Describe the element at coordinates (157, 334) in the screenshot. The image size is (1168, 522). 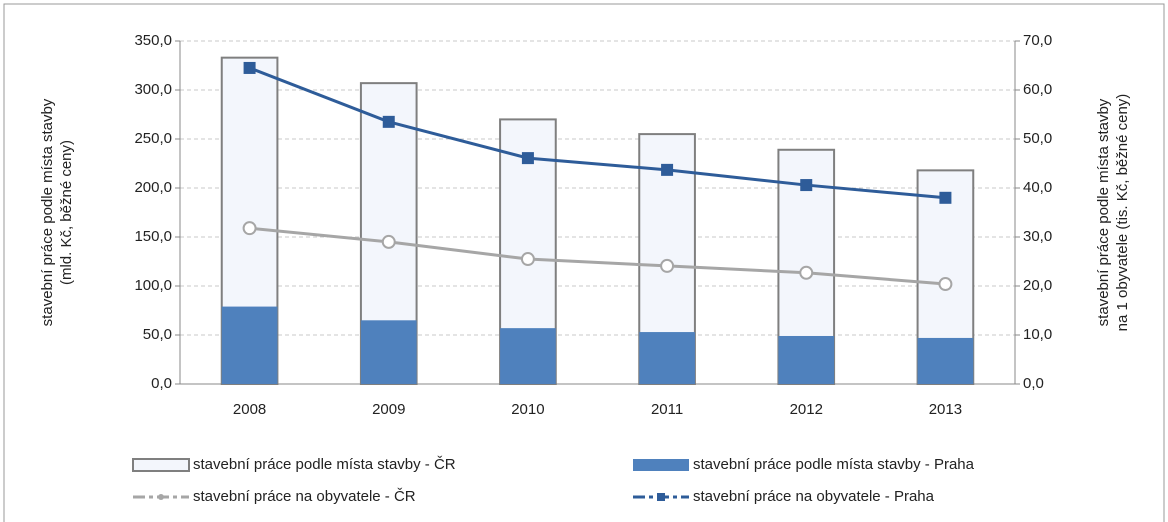
I see `y-tick-label: 50,0` at that location.